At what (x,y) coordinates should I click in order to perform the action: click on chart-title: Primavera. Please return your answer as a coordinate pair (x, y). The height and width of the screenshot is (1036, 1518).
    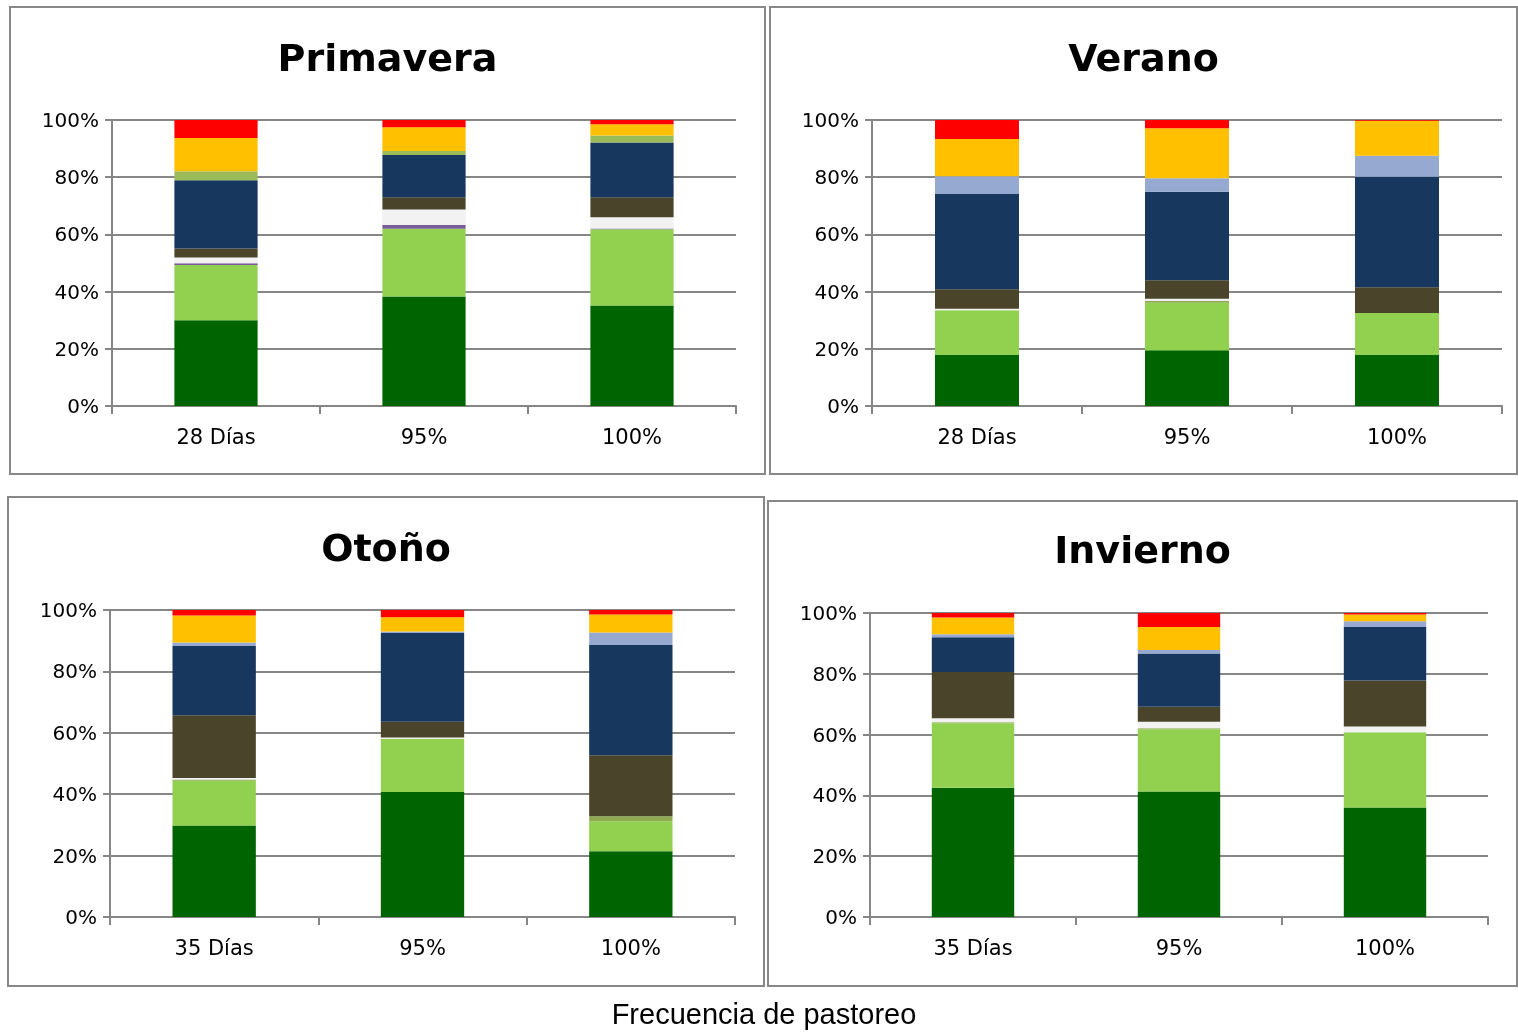
    Looking at the image, I should click on (387, 58).